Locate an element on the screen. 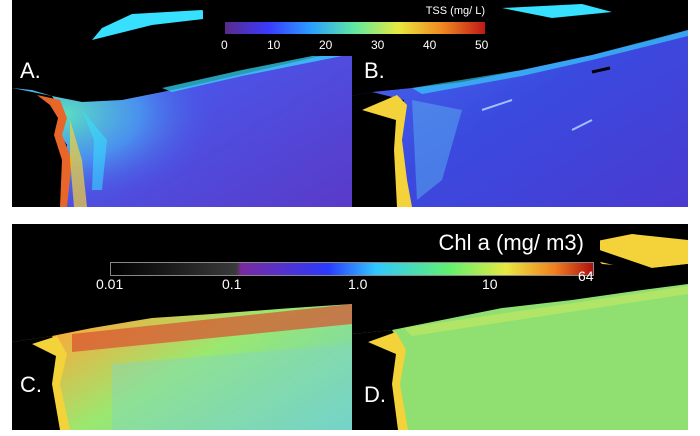 The height and width of the screenshot is (436, 700). tss-tick: 20 is located at coordinates (326, 45).